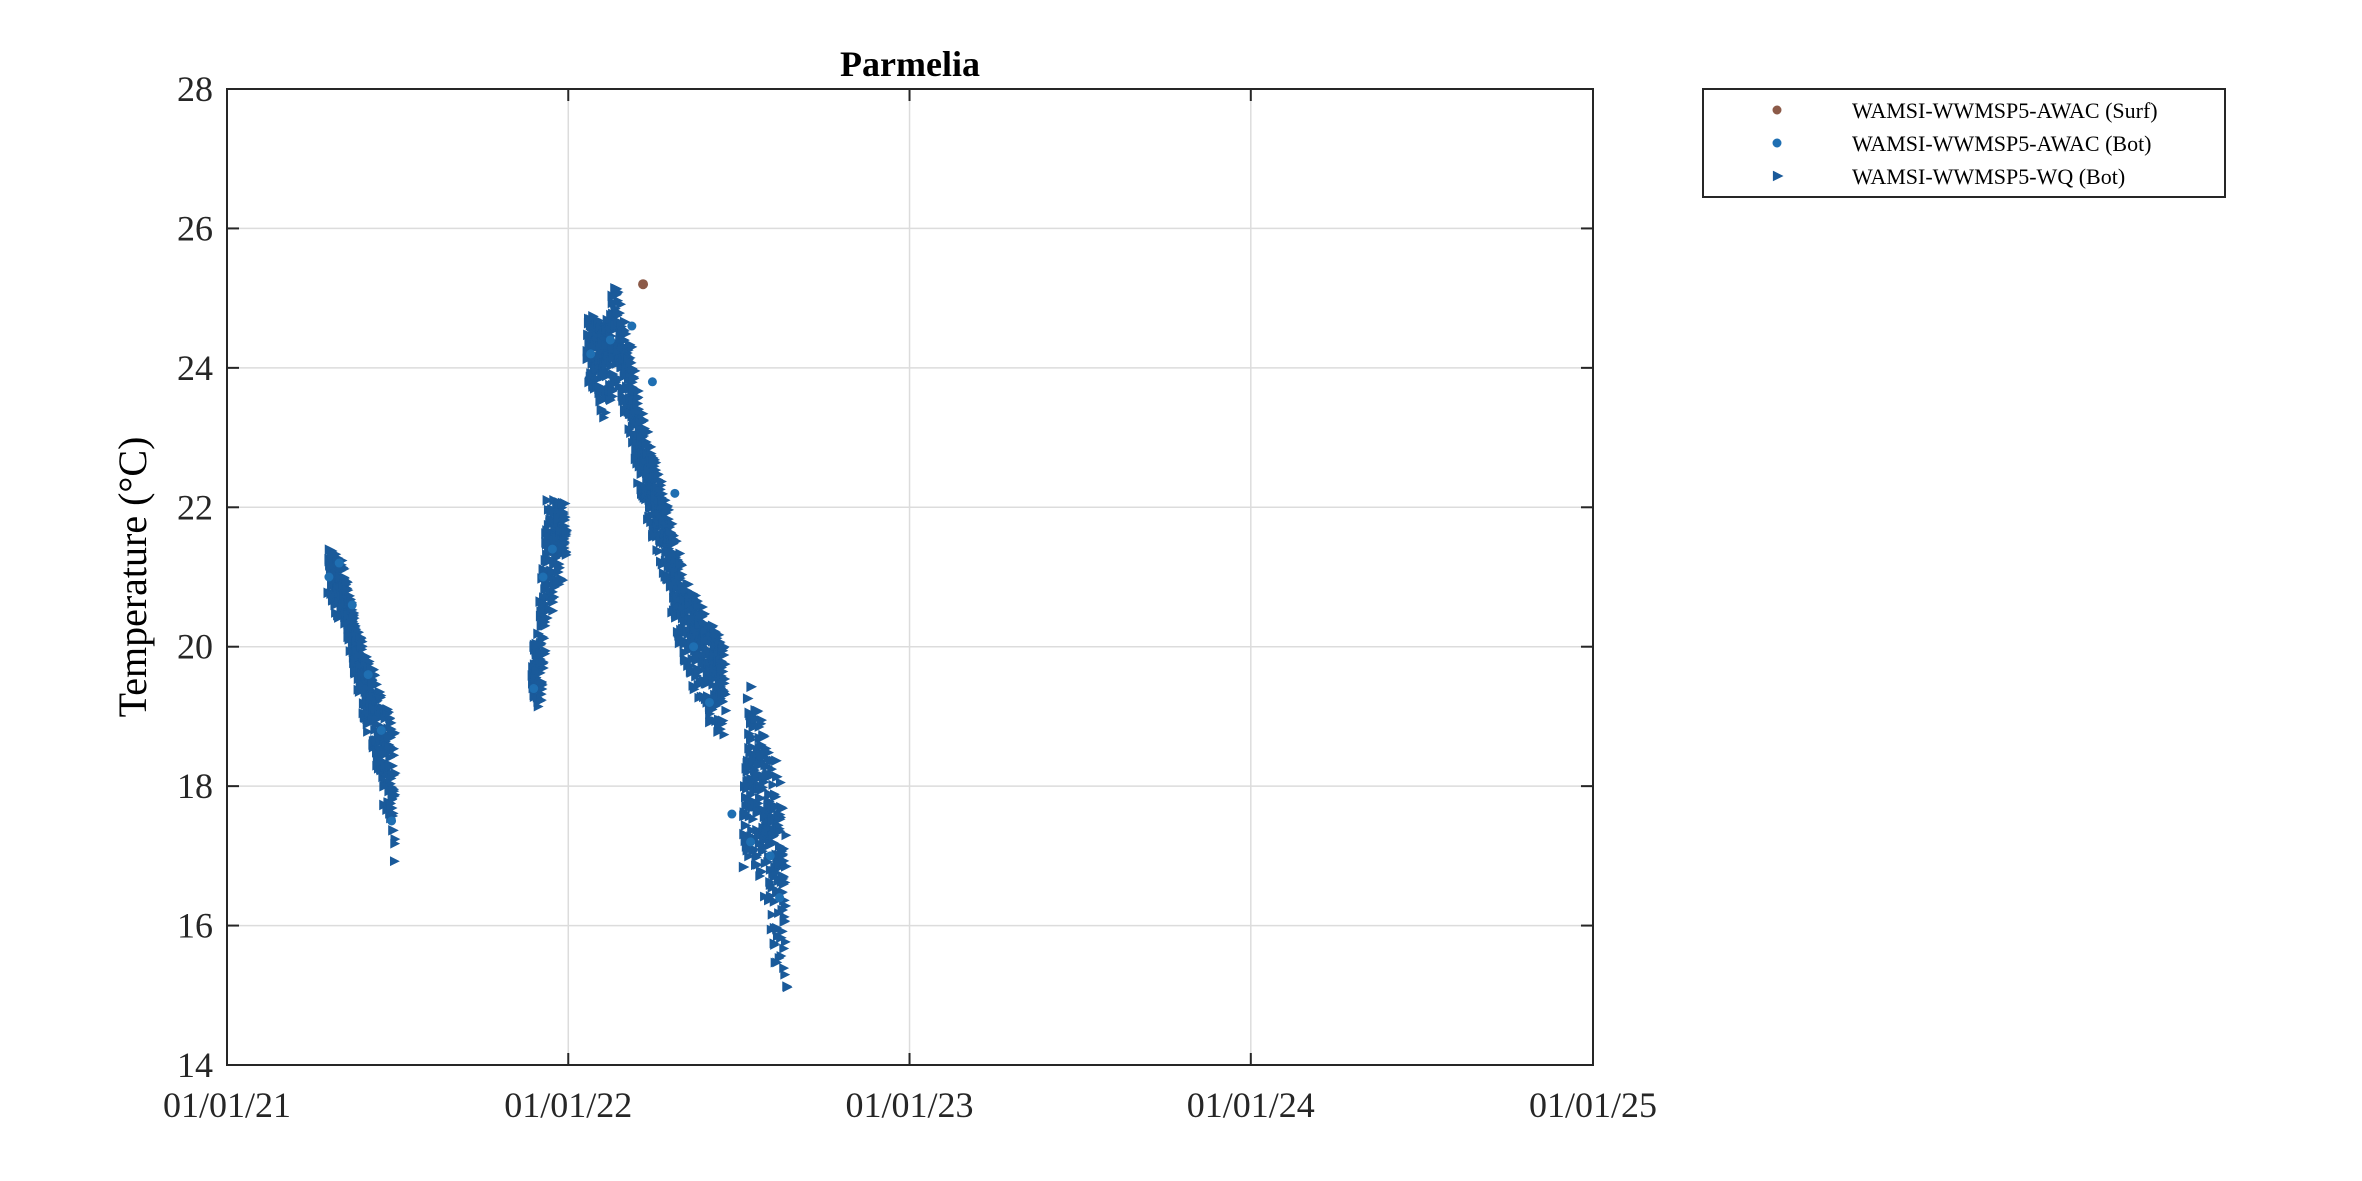 The height and width of the screenshot is (1181, 2362). I want to click on y-tick-label: 16, so click(195, 926).